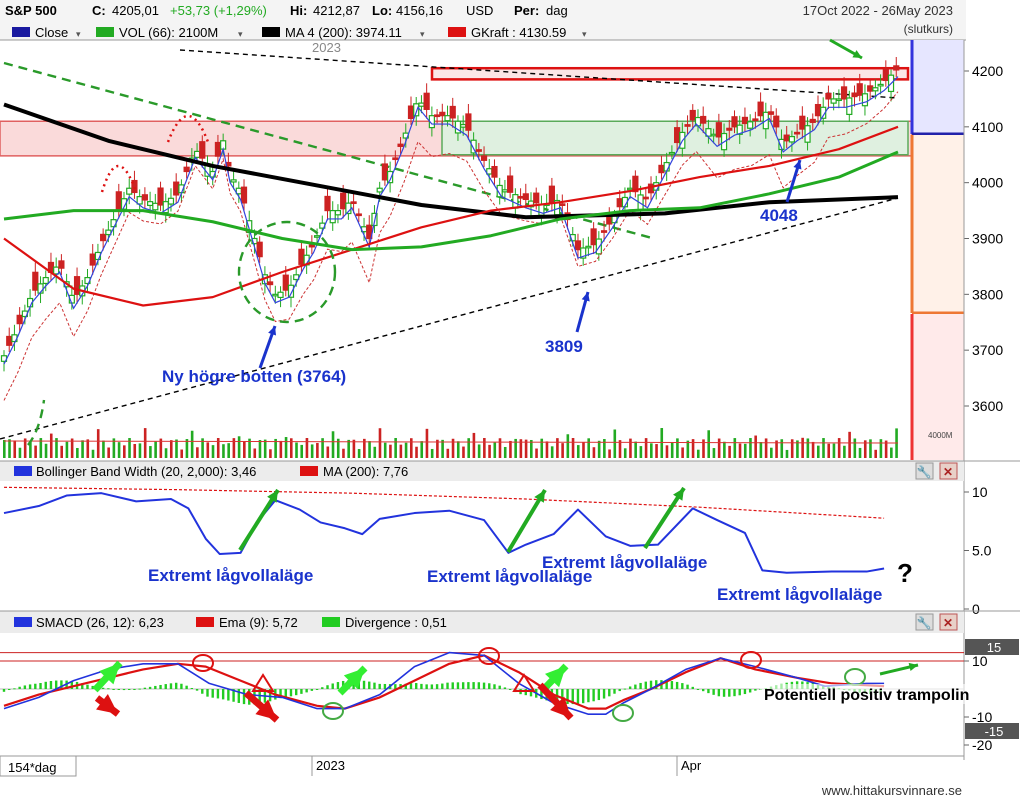  Describe the element at coordinates (240, 34) in the screenshot. I see `legend-vol-dropdown-icon: ▾` at that location.